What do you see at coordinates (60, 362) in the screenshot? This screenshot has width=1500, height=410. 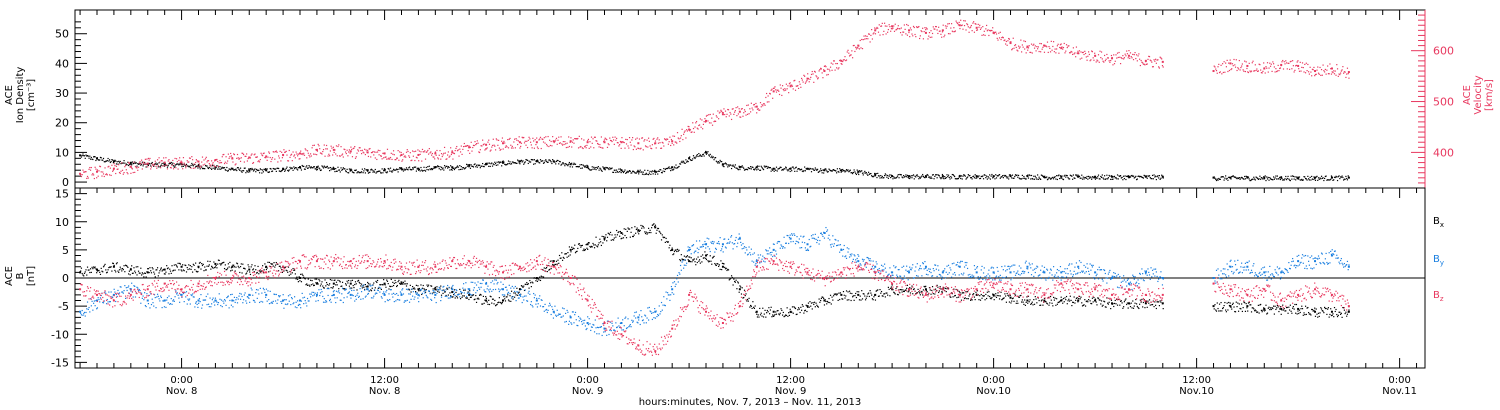 I see `bottom-left-tick-label: -15` at bounding box center [60, 362].